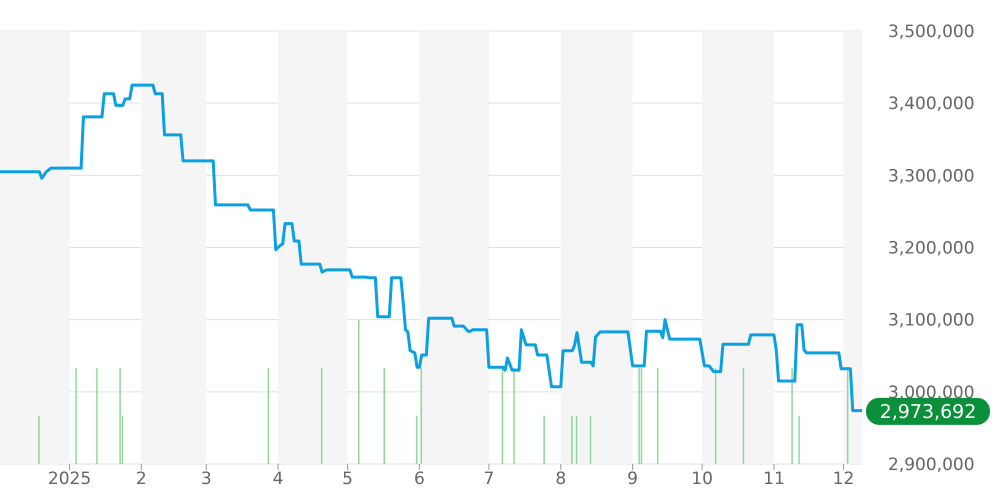 This screenshot has width=1000, height=500. Describe the element at coordinates (931, 32) in the screenshot. I see `y-tick-label: 3,500,000` at that location.